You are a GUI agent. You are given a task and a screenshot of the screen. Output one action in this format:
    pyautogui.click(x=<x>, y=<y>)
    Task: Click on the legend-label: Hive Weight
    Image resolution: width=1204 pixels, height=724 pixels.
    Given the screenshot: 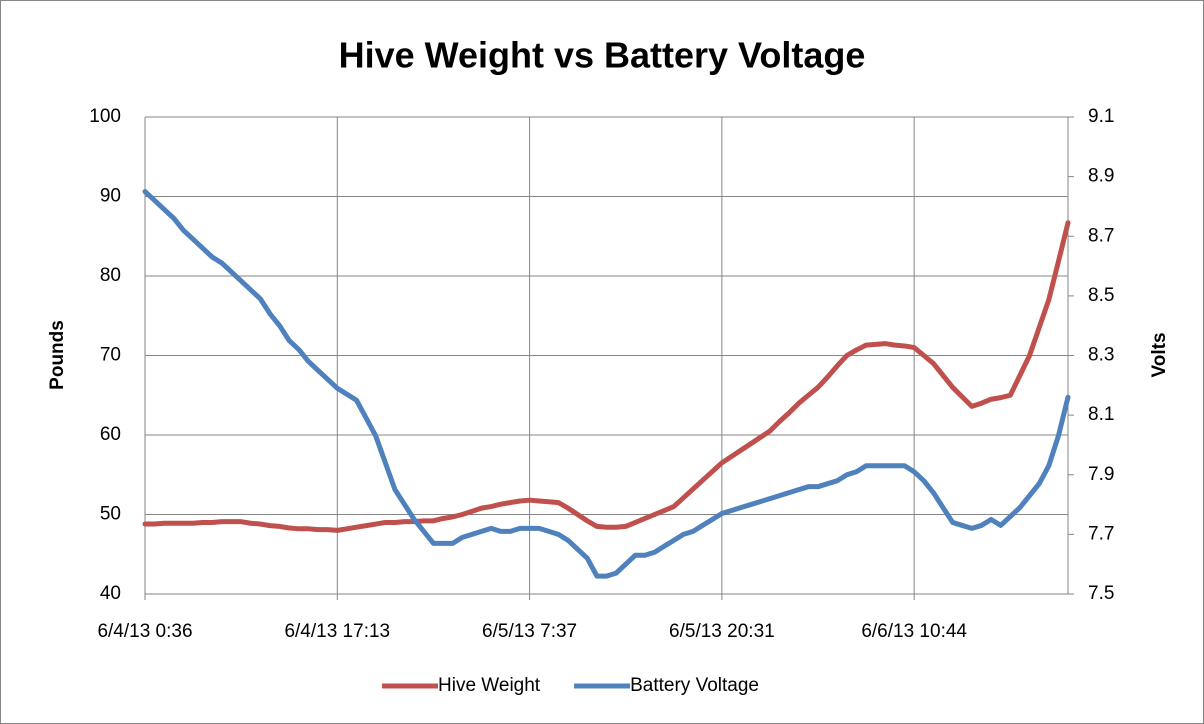 What is the action you would take?
    pyautogui.click(x=489, y=685)
    